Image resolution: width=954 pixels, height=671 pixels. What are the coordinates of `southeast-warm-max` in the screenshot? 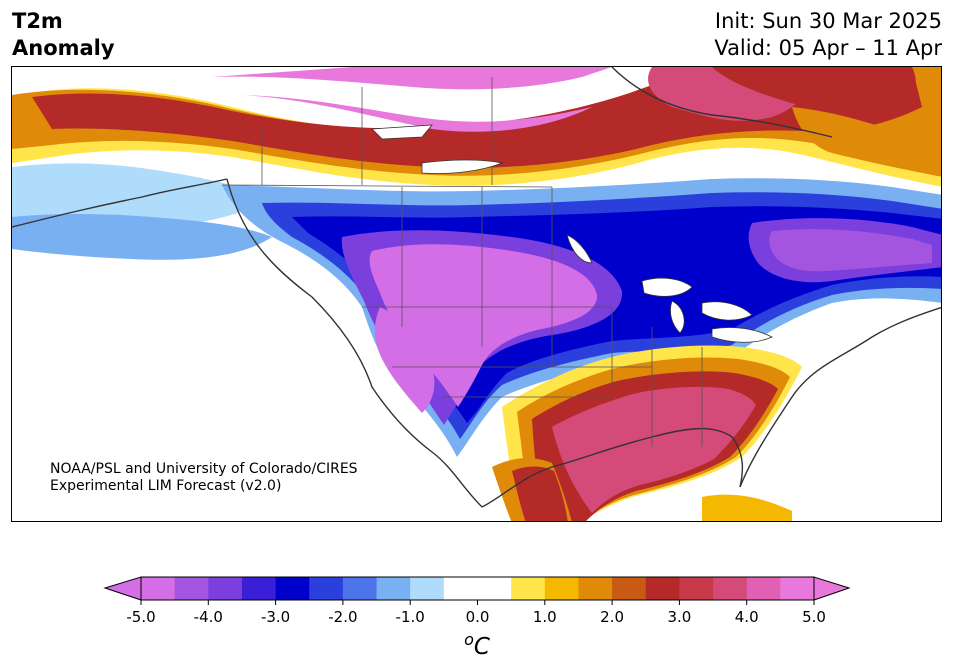 It's located at (654, 449).